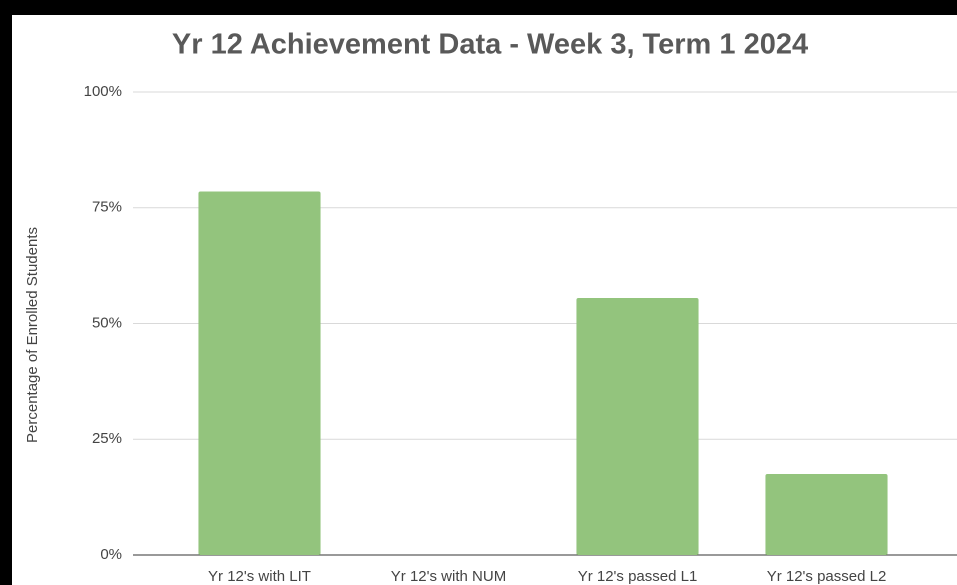 The image size is (957, 585). Describe the element at coordinates (827, 576) in the screenshot. I see `x-tick-label: Yr 12's passed L2` at that location.